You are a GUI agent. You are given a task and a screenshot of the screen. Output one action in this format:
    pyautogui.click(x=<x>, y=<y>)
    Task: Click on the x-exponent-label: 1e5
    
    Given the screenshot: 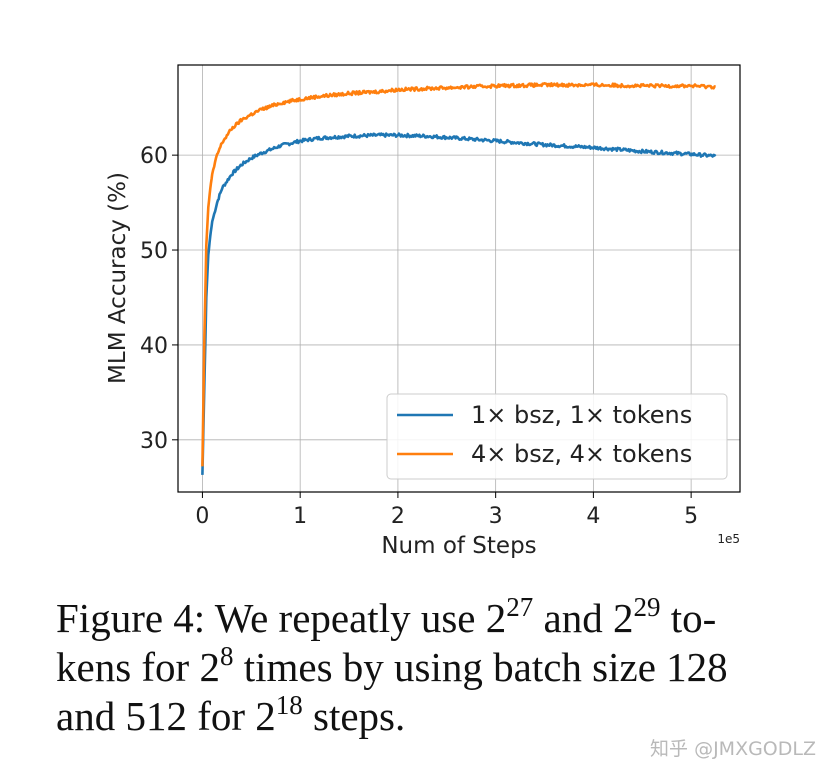 What is the action you would take?
    pyautogui.click(x=728, y=539)
    